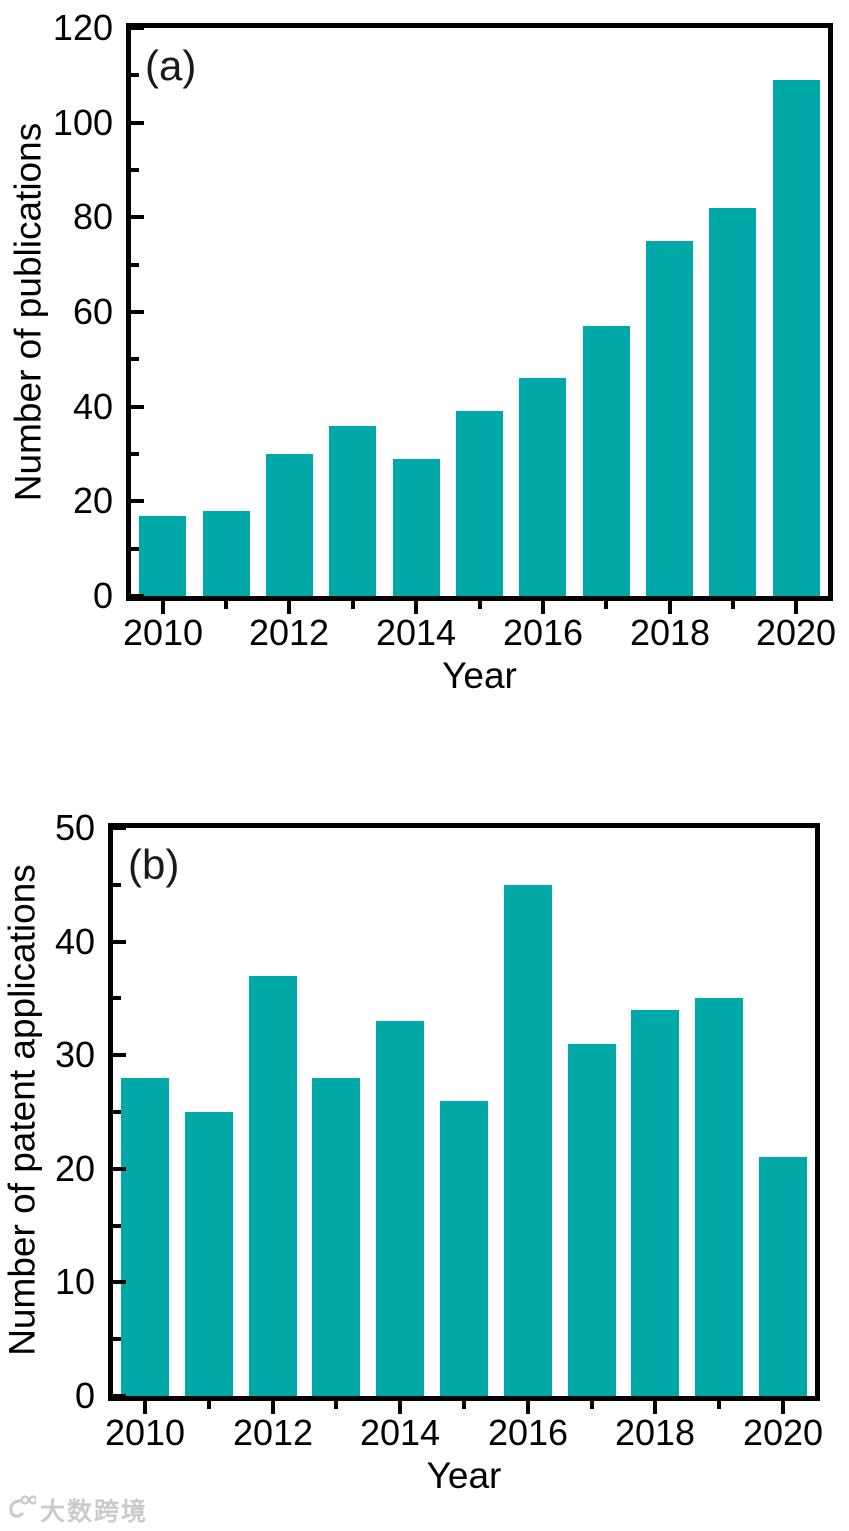 The image size is (849, 1531). I want to click on bar-a-2017, so click(606, 461).